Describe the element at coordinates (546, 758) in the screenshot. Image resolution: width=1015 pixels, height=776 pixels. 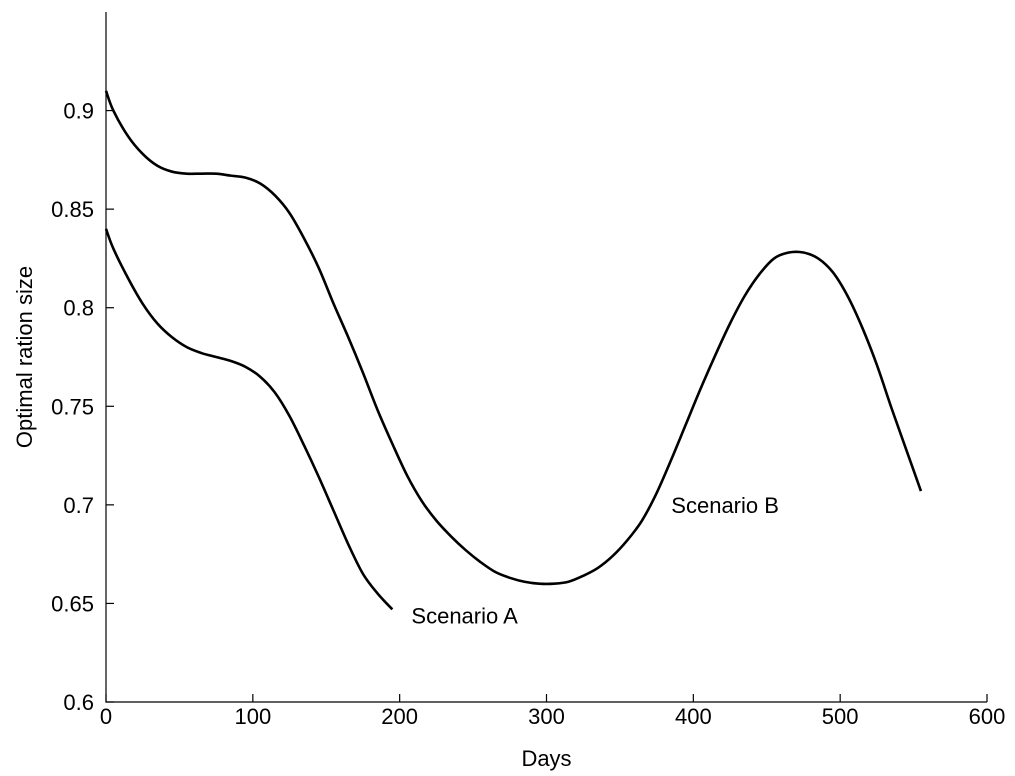
I see `x-axis-label: Days` at that location.